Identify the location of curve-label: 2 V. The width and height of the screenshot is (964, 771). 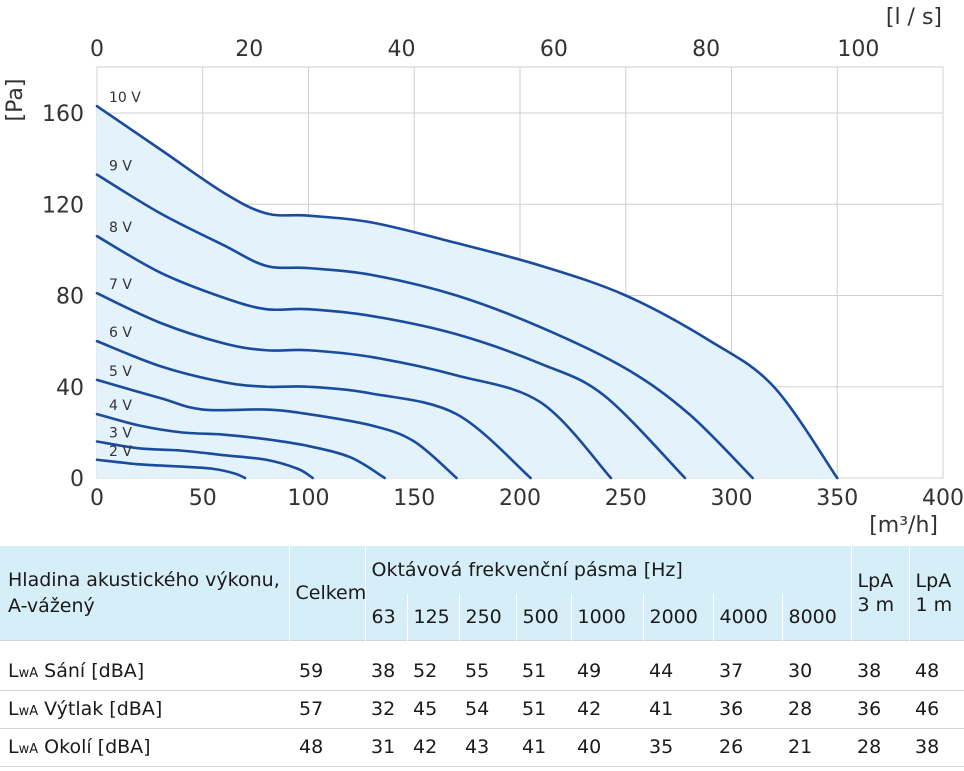
(120, 452).